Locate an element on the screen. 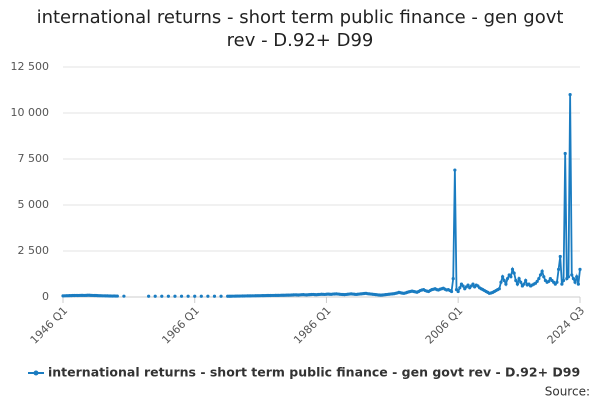 The height and width of the screenshot is (400, 600). legend-marker is located at coordinates (36, 373).